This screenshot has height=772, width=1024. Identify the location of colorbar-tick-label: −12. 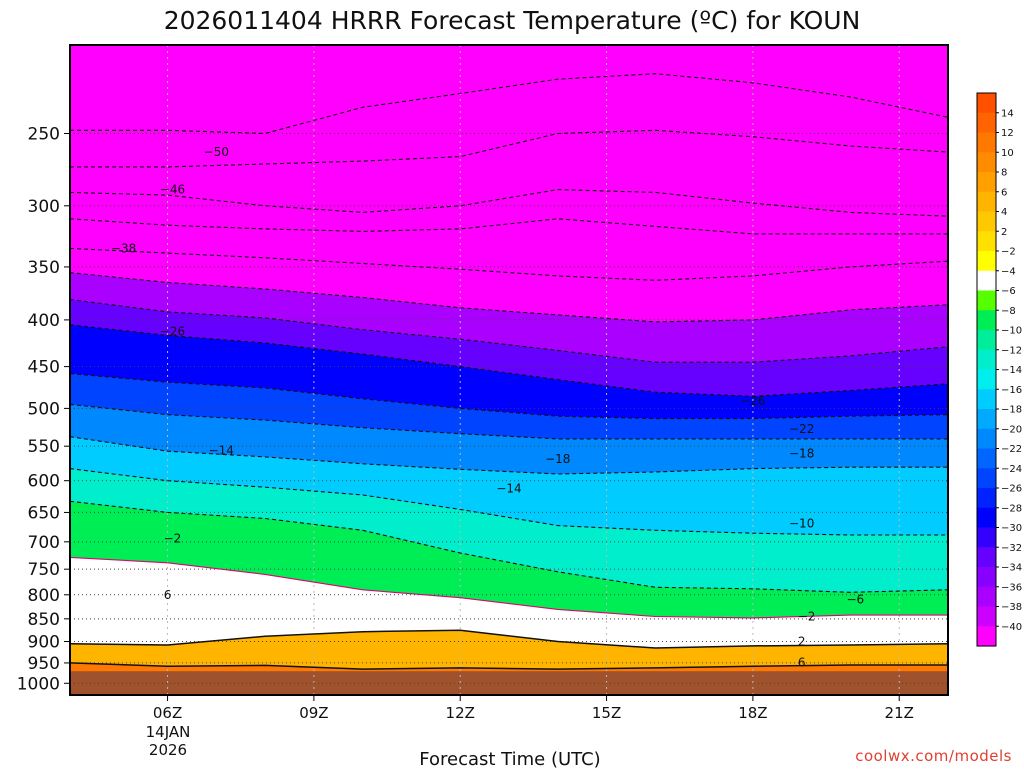
(1011, 350).